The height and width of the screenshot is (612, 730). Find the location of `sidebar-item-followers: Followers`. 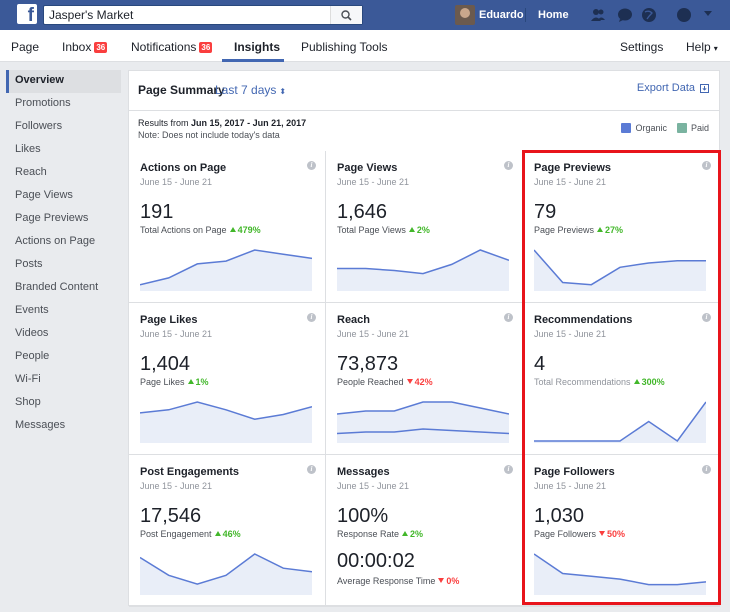

sidebar-item-followers: Followers is located at coordinates (39, 126).